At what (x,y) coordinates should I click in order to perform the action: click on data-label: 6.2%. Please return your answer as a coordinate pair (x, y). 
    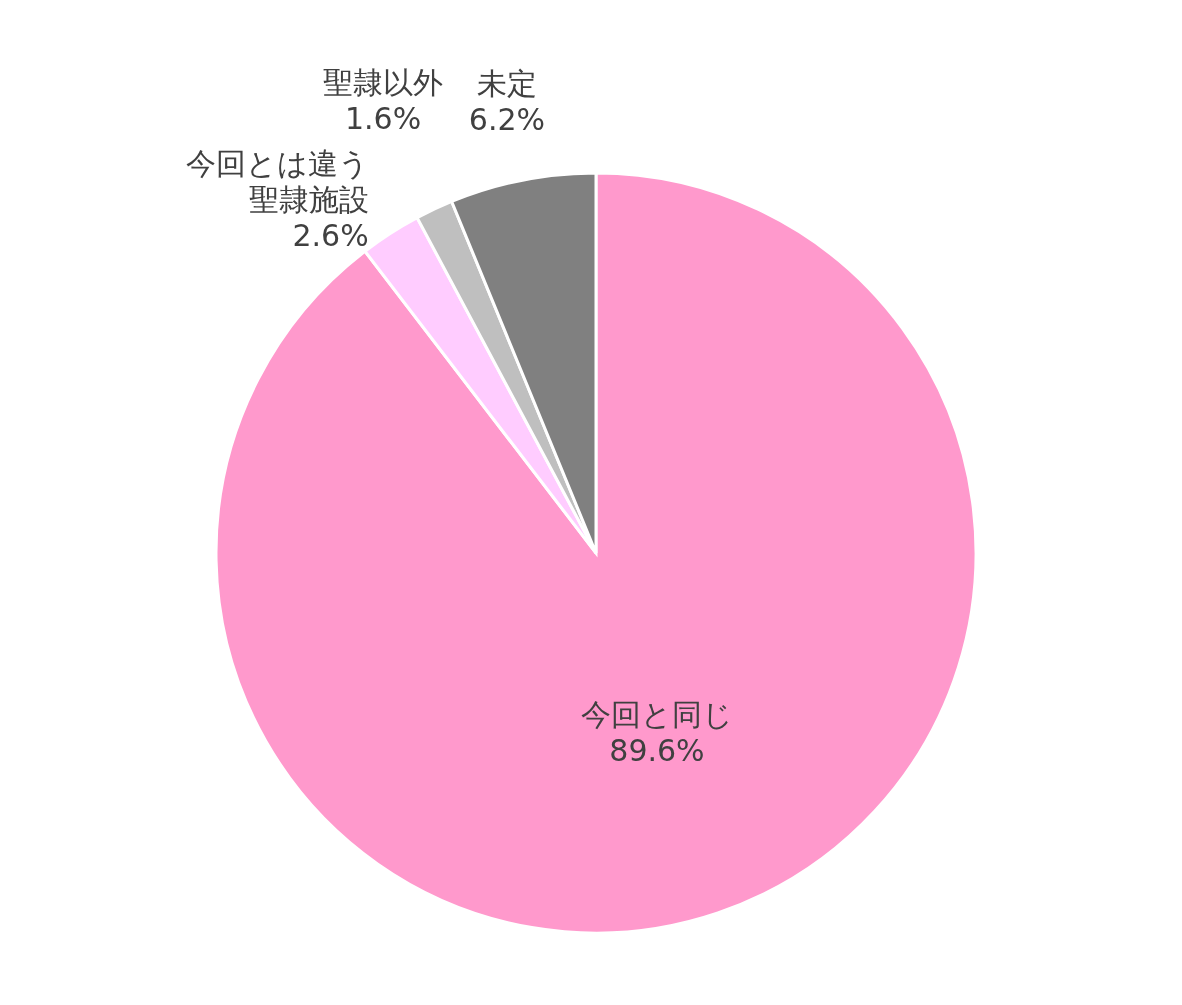
    Looking at the image, I should click on (507, 120).